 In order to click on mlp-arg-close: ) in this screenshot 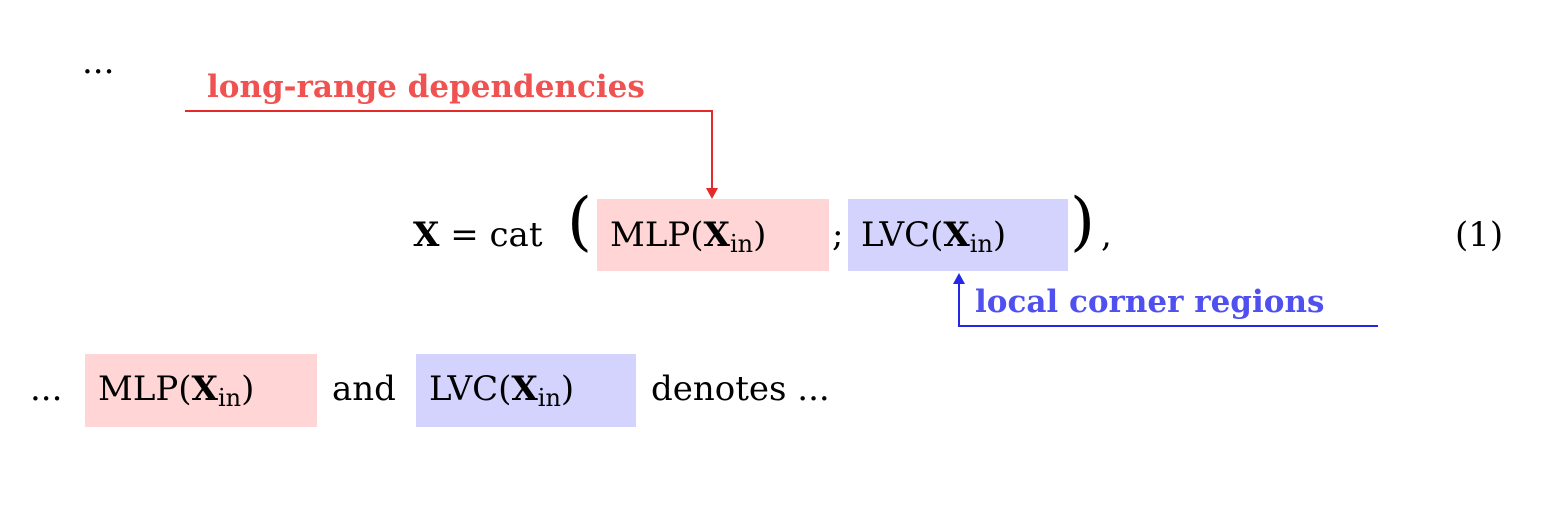, I will do `click(760, 235)`.